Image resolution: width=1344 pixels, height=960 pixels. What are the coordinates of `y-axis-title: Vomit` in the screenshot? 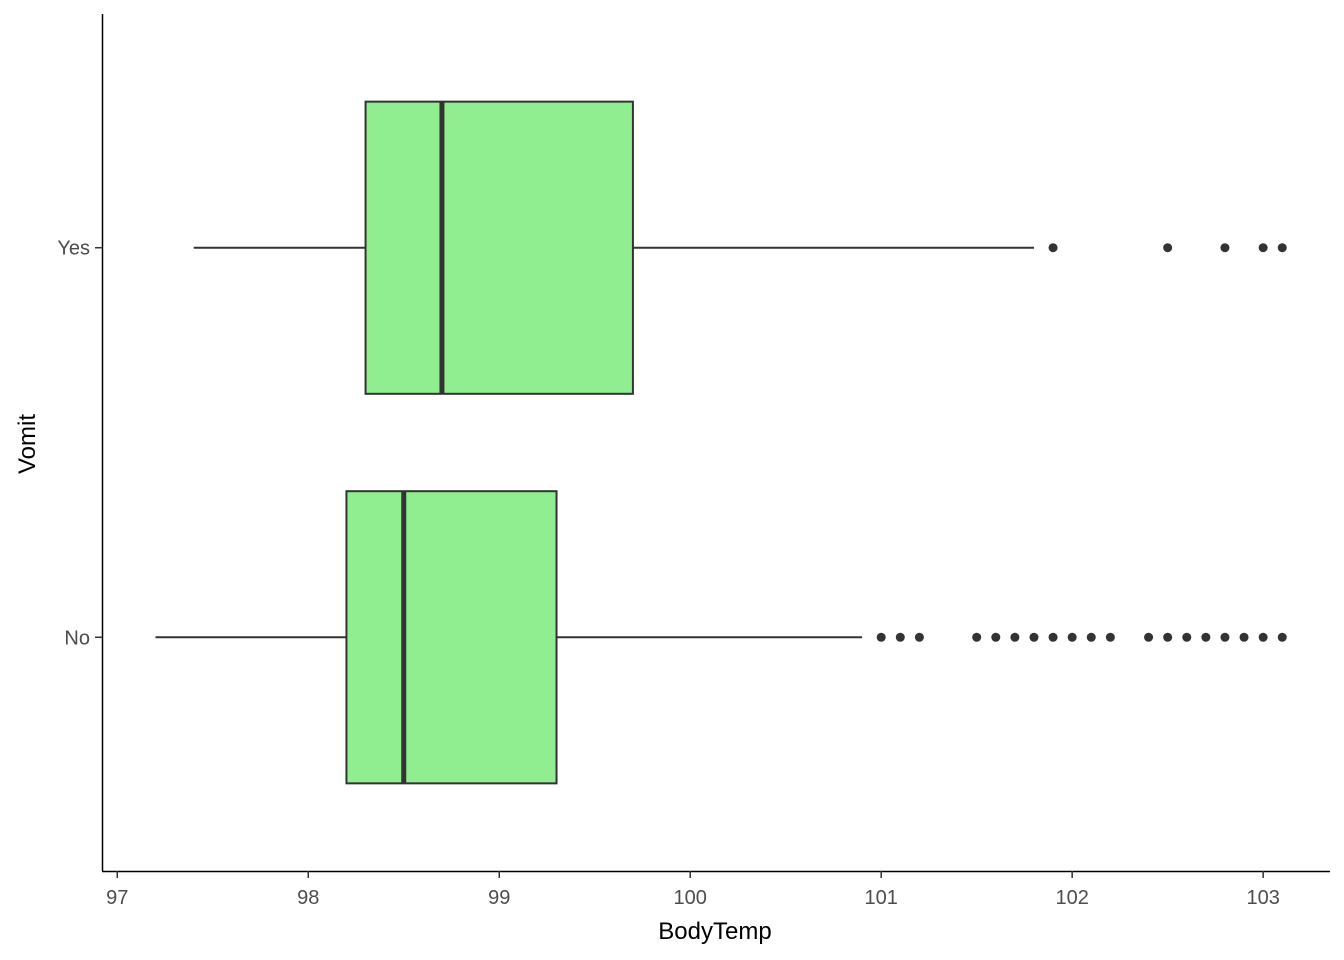 It's located at (27, 444).